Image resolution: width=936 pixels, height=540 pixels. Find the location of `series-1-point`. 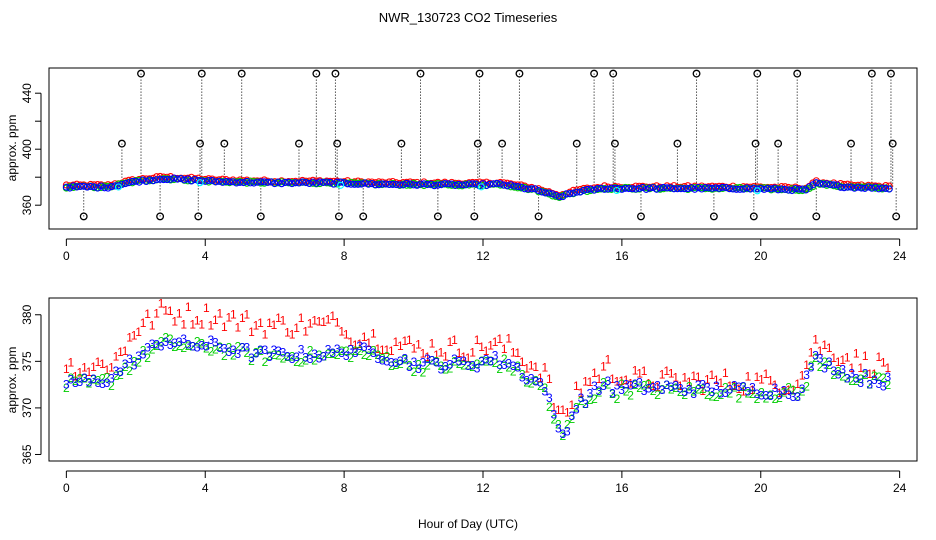

series-1-point is located at coordinates (146, 179).